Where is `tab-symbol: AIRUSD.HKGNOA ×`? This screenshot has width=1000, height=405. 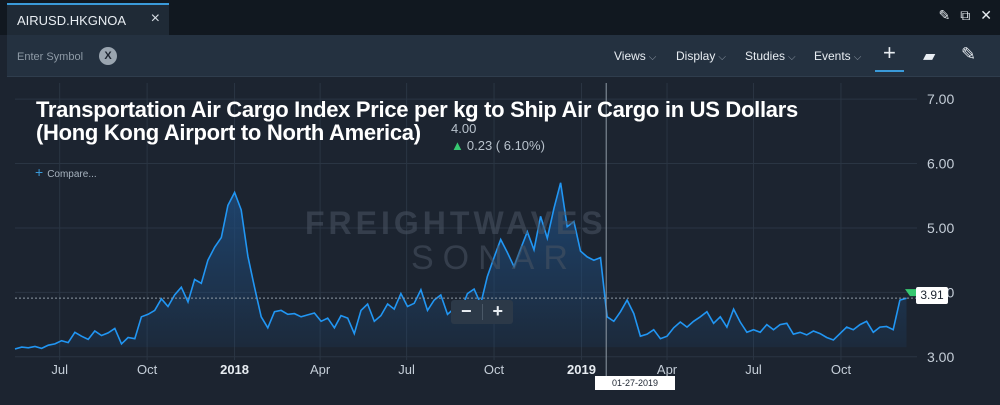 tab-symbol: AIRUSD.HKGNOA × is located at coordinates (88, 19).